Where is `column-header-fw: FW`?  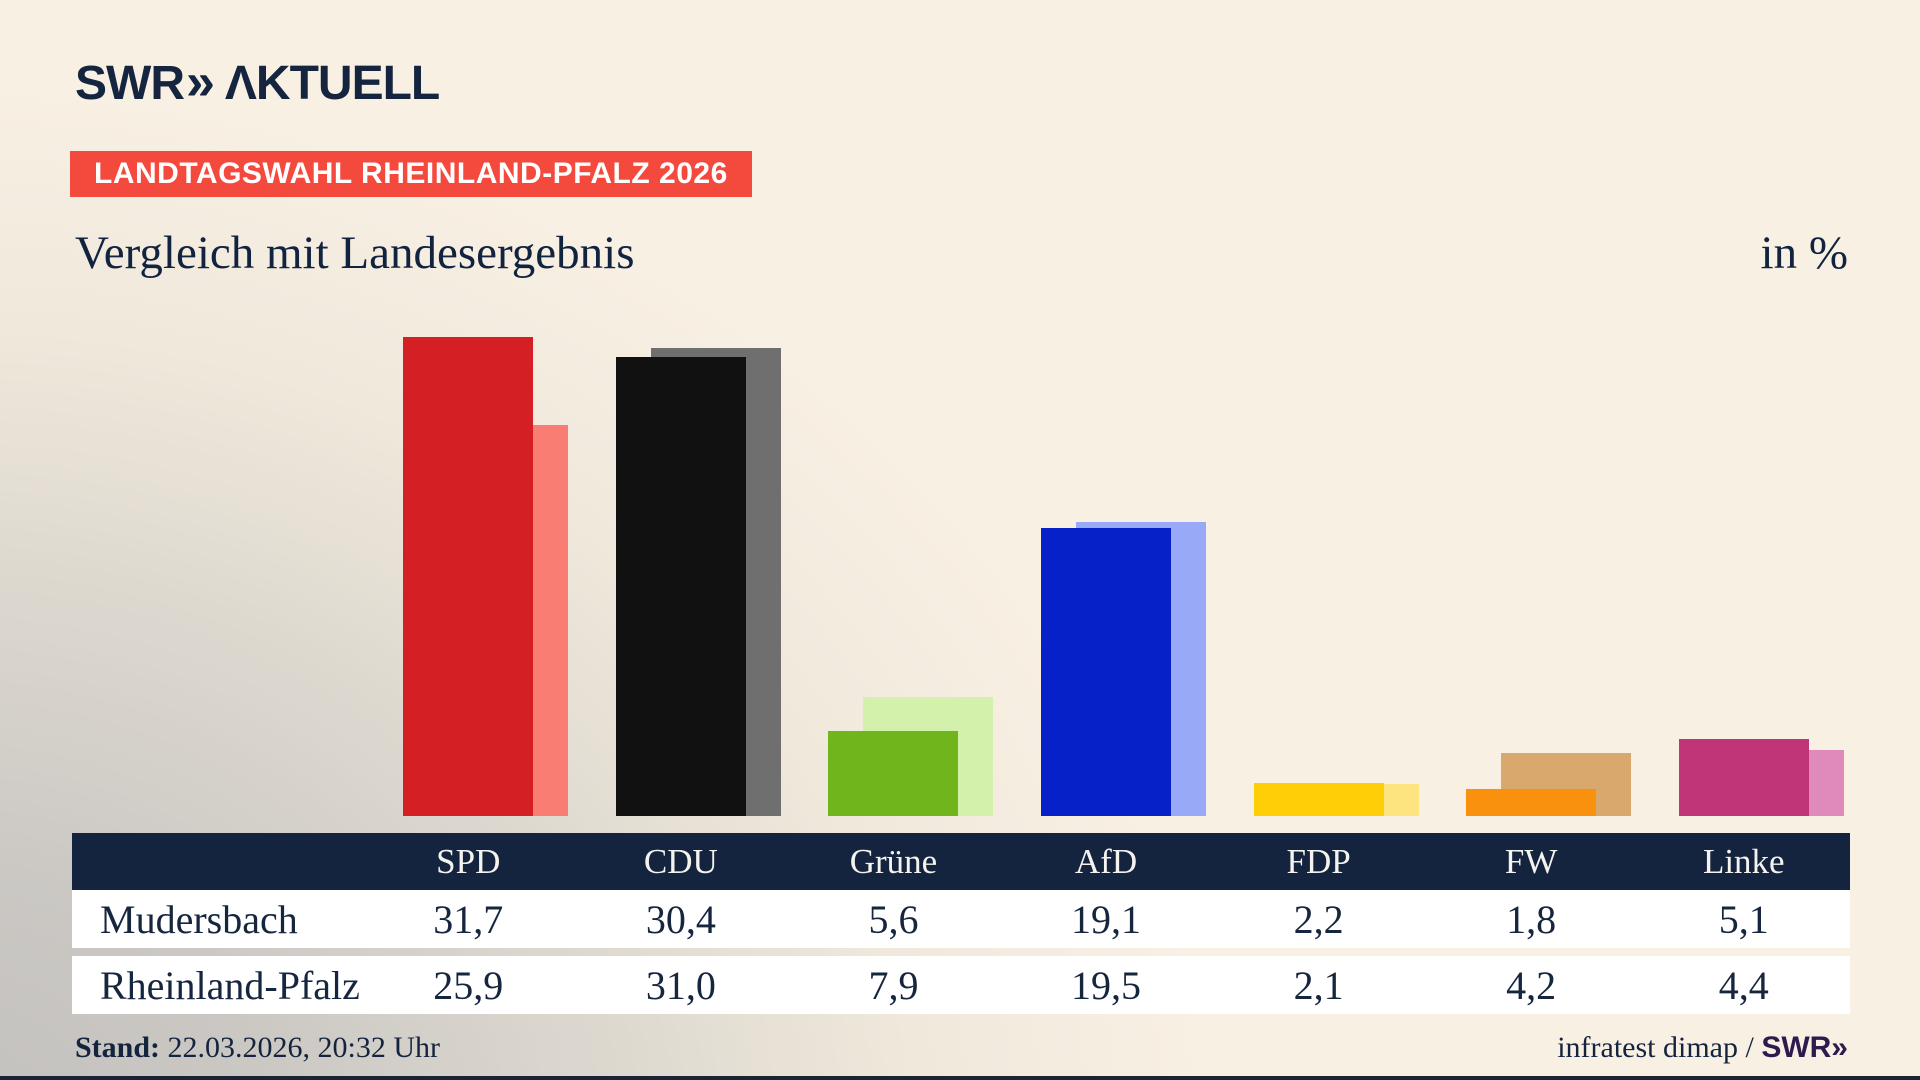
column-header-fw: FW is located at coordinates (1531, 861).